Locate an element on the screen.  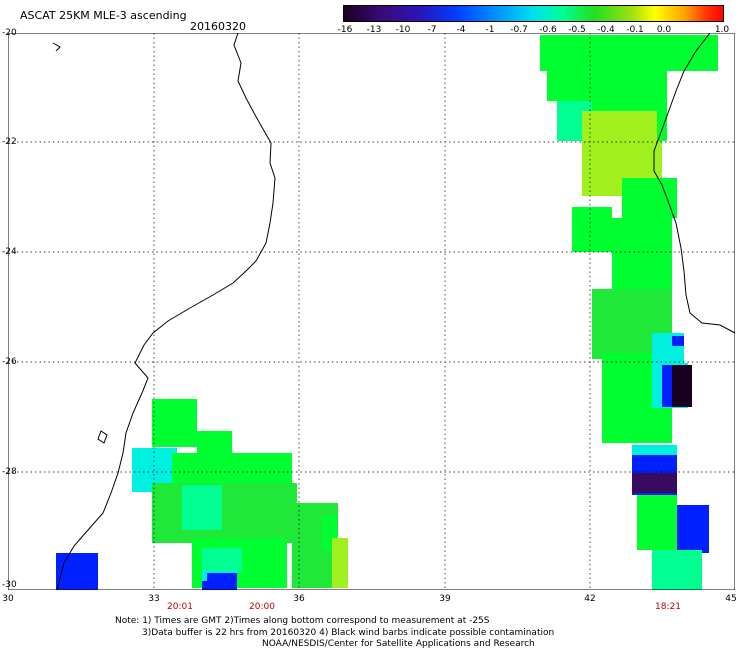
colorbar-label: 0.0 is located at coordinates (664, 30).